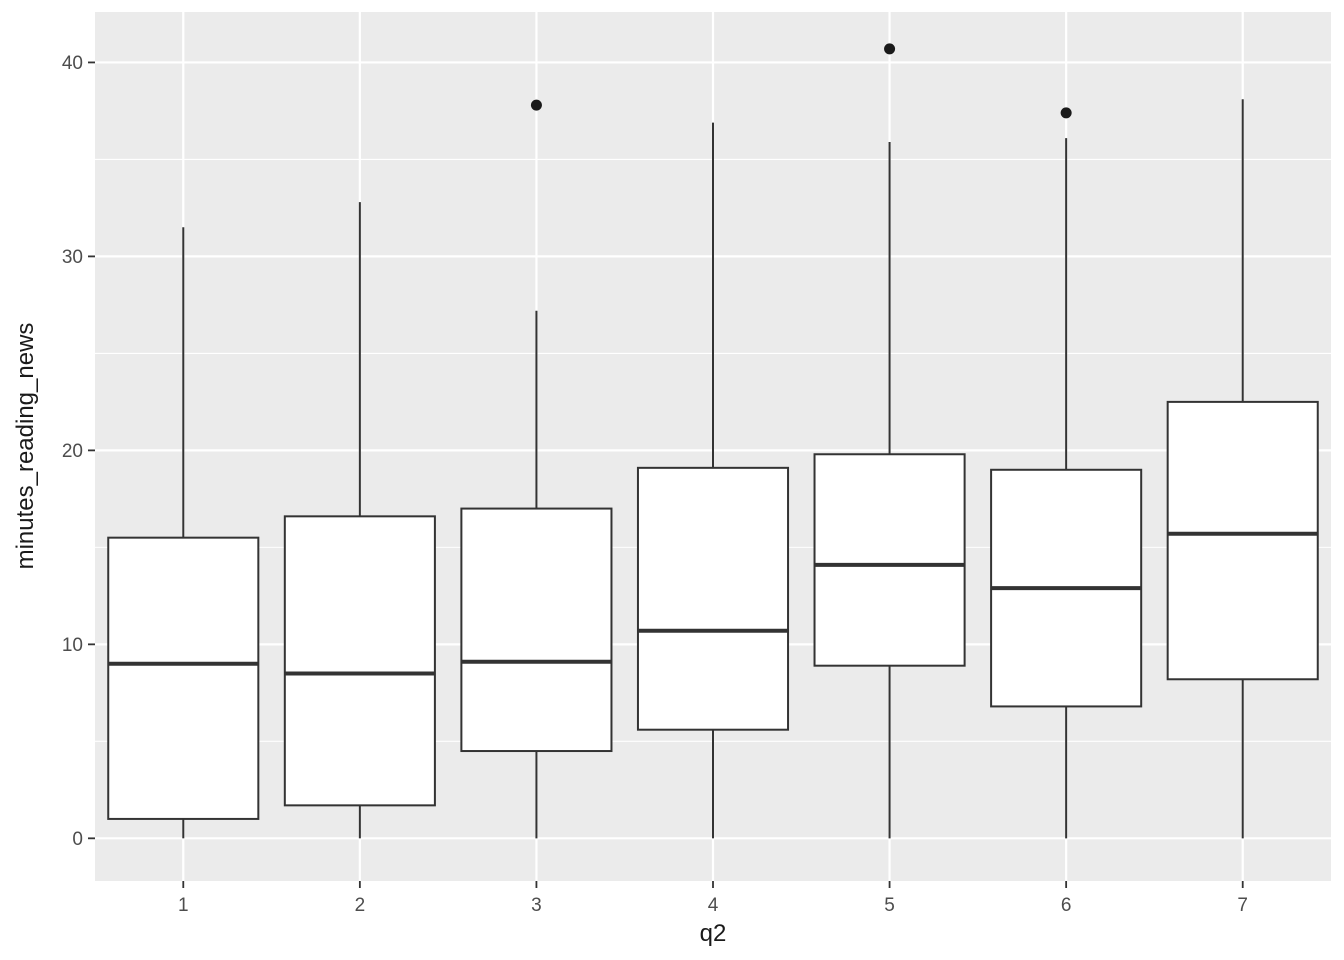 This screenshot has width=1344, height=960. What do you see at coordinates (25, 446) in the screenshot?
I see `y-axis-title: minutes_reading_news` at bounding box center [25, 446].